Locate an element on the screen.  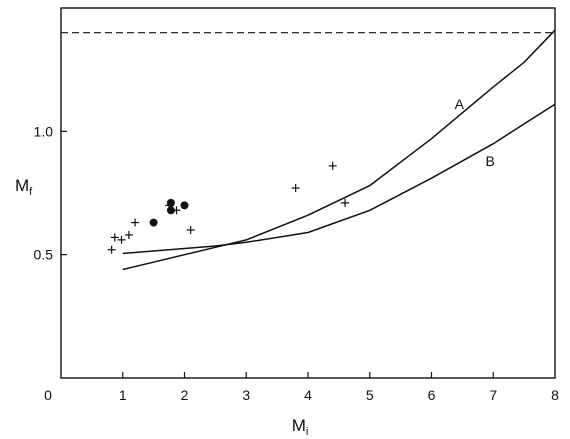
x-tick-label: 6 is located at coordinates (432, 395).